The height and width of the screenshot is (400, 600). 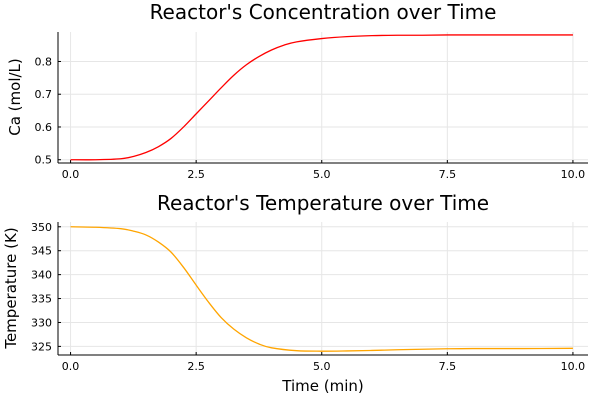 I want to click on temperature-x-ticks: 0.0 2.5 5.0 7.5 10.0, so click(x=323, y=362).